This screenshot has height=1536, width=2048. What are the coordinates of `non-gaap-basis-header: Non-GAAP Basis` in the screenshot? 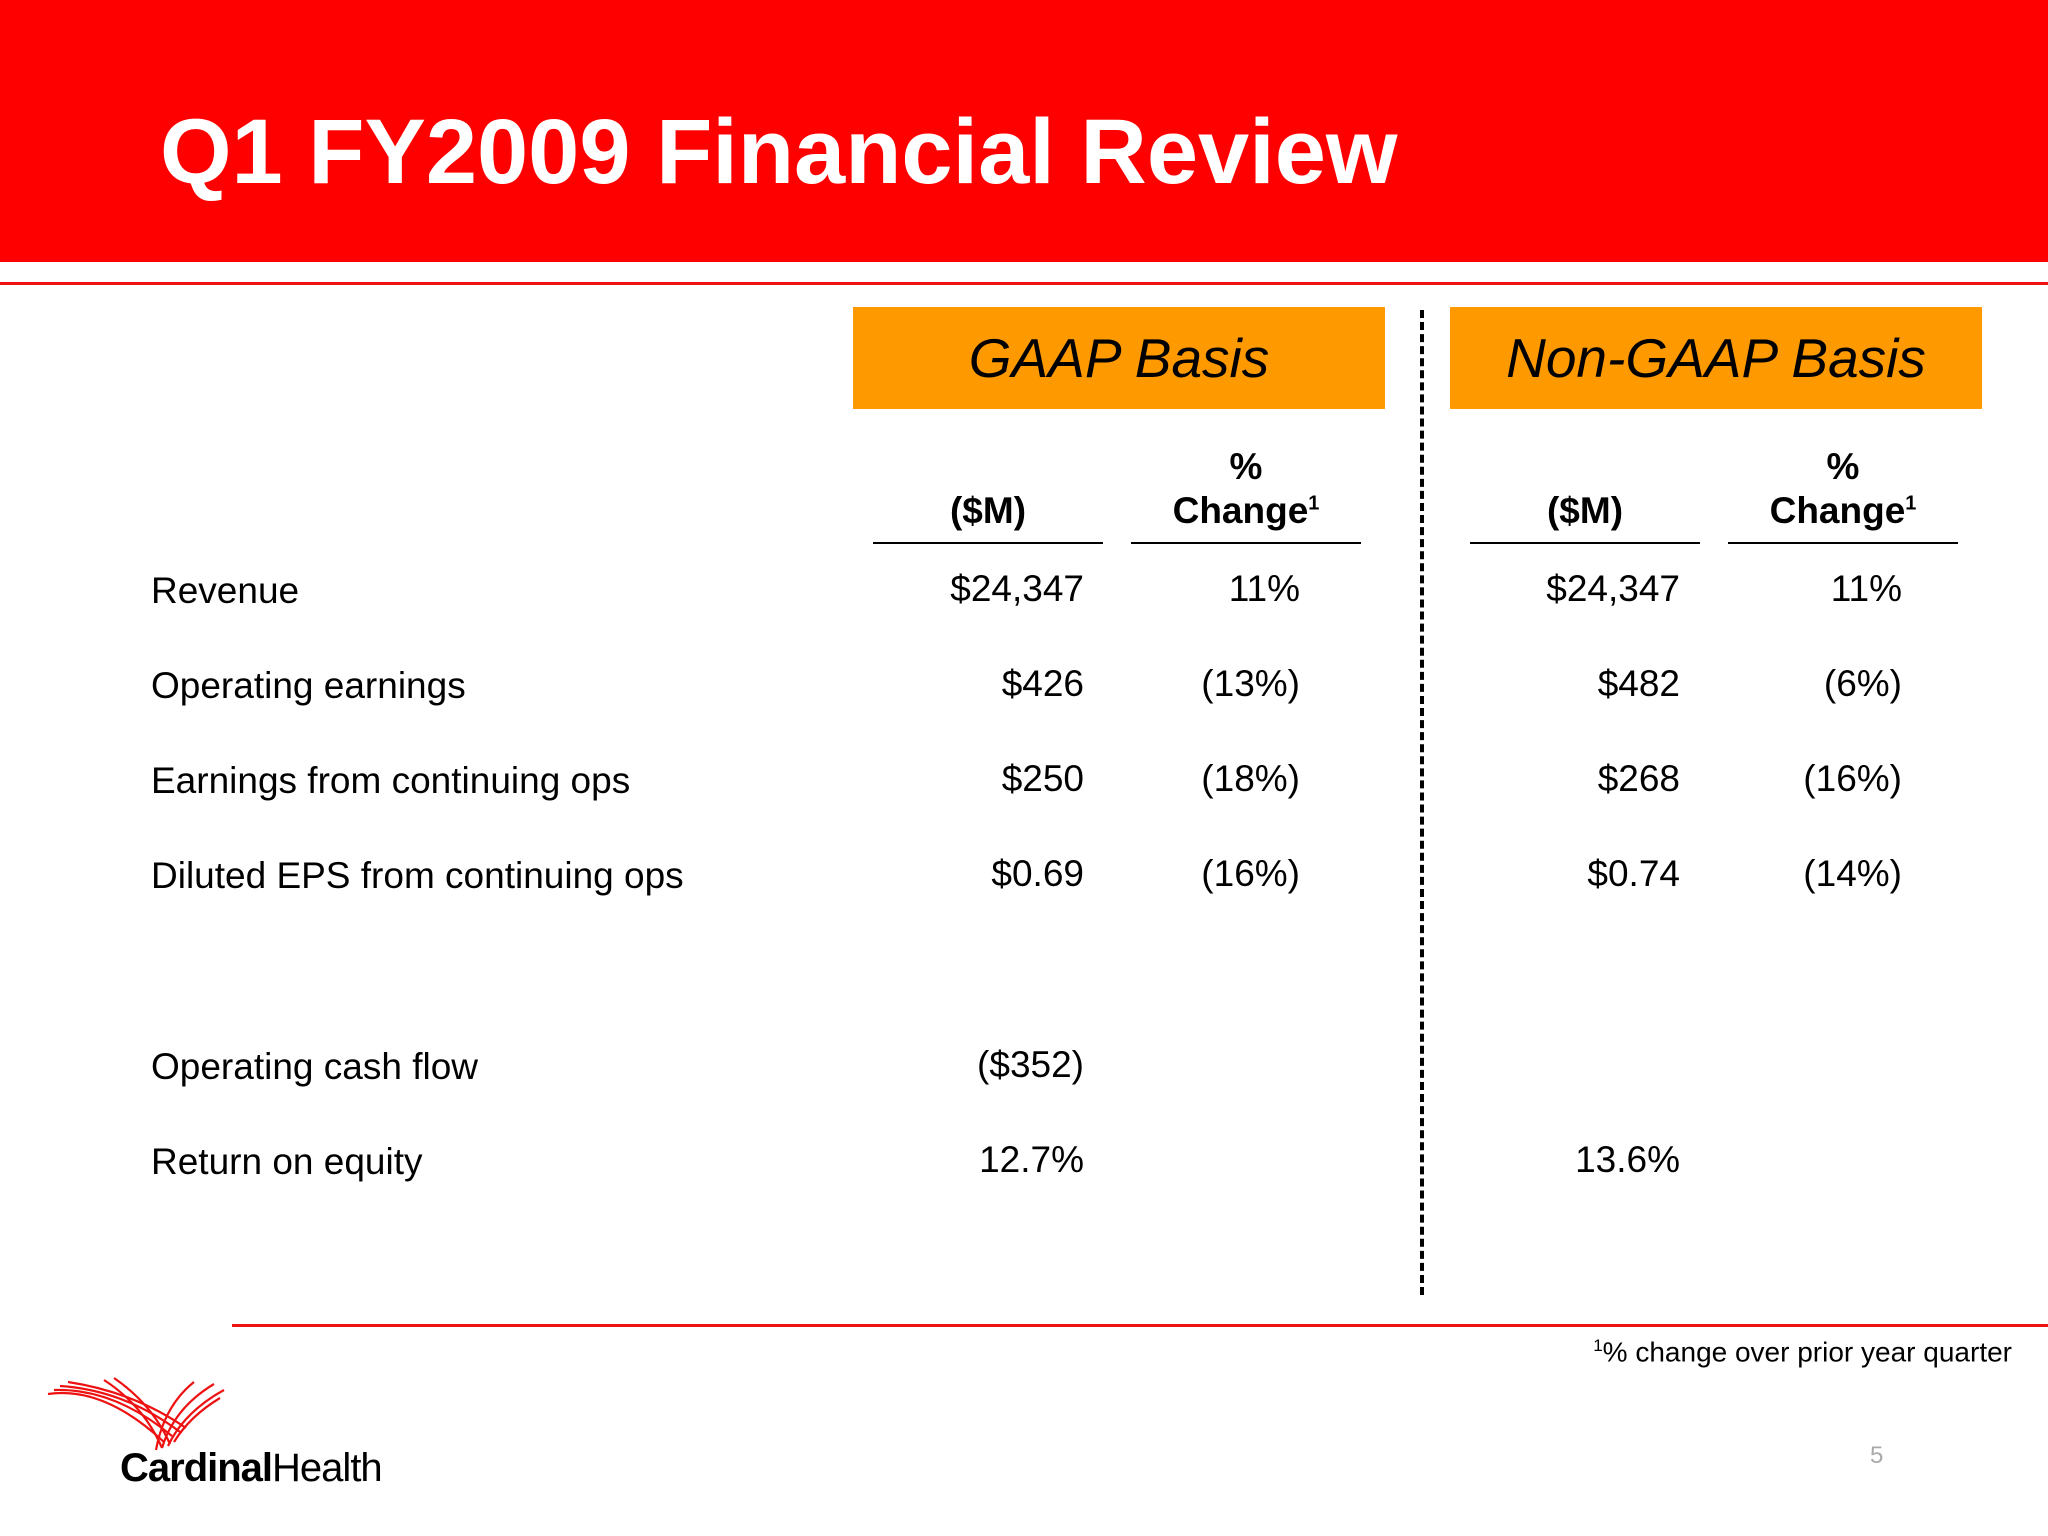 It's located at (1716, 358).